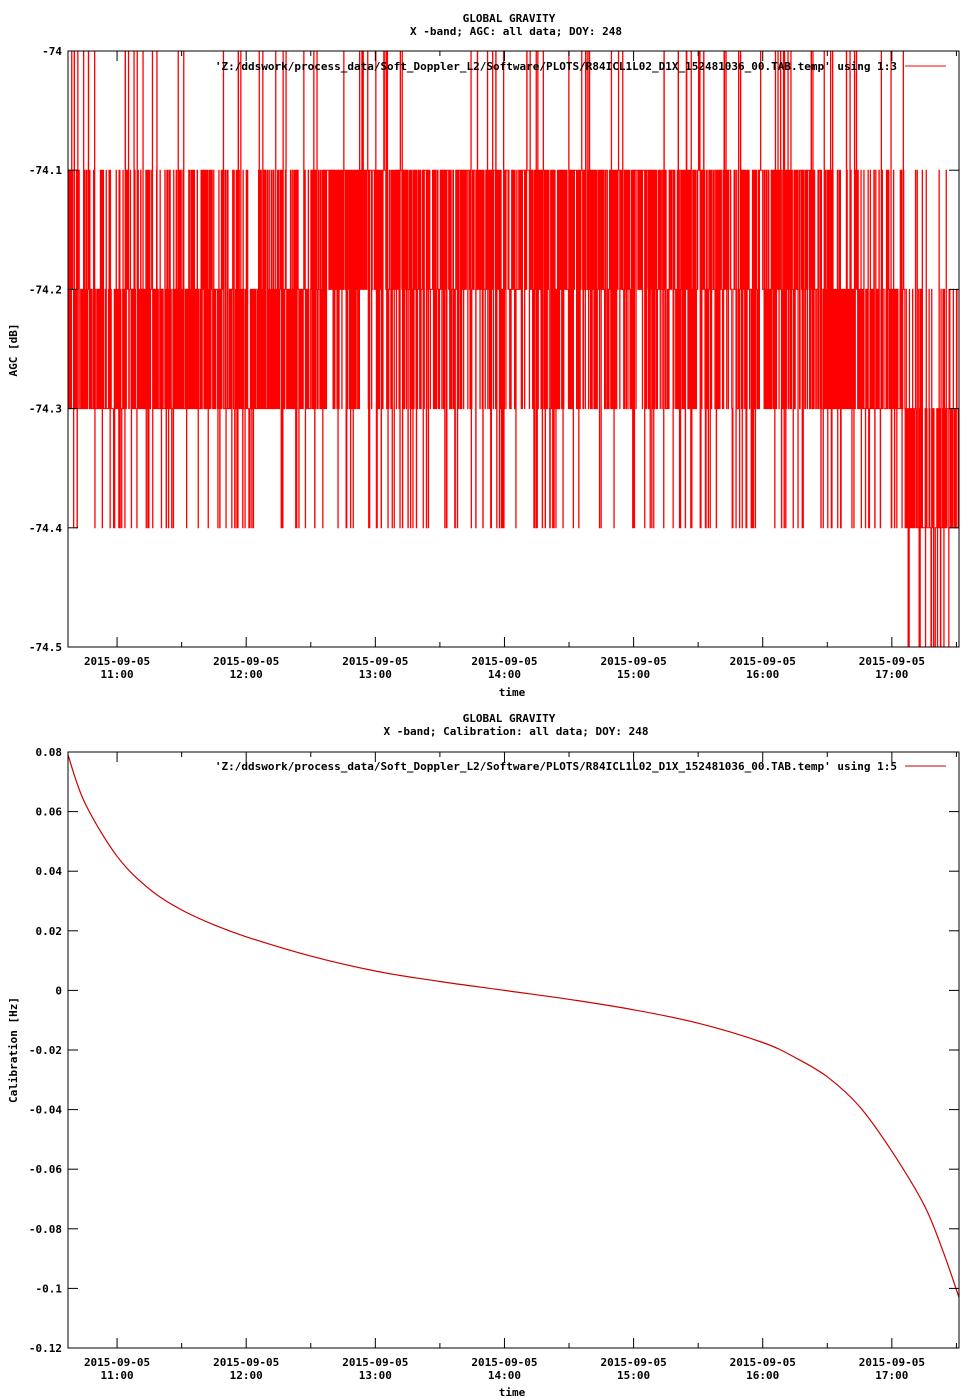 This screenshot has width=980, height=1400. I want to click on agc-chart-subtitle: X -band; AGC: all data; DOY: 248, so click(516, 31).